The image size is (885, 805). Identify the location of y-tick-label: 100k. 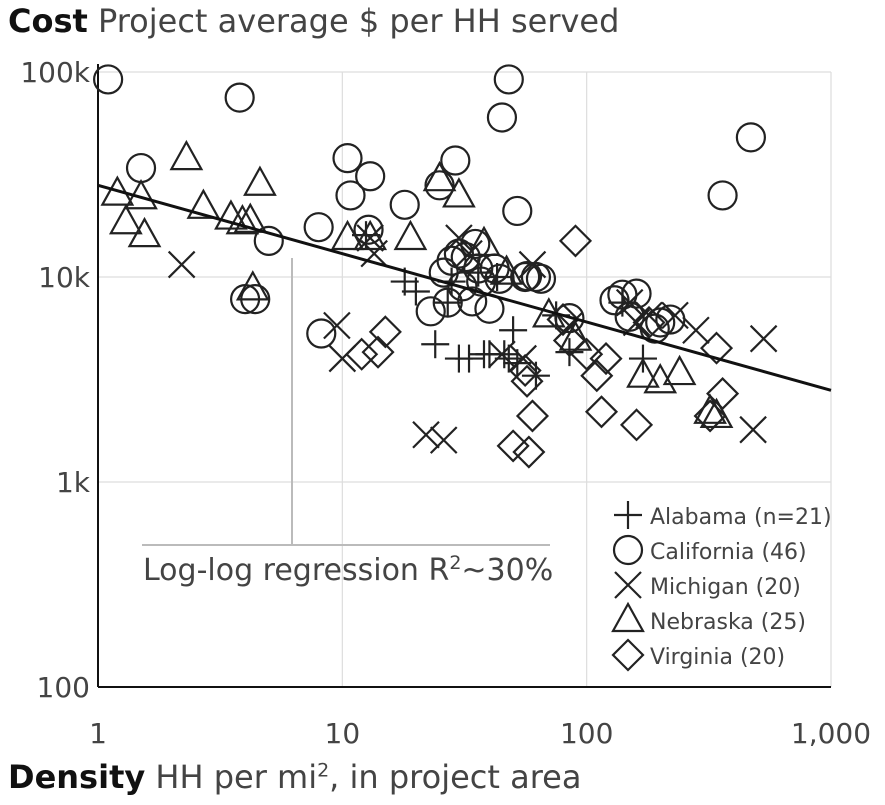
(55, 72).